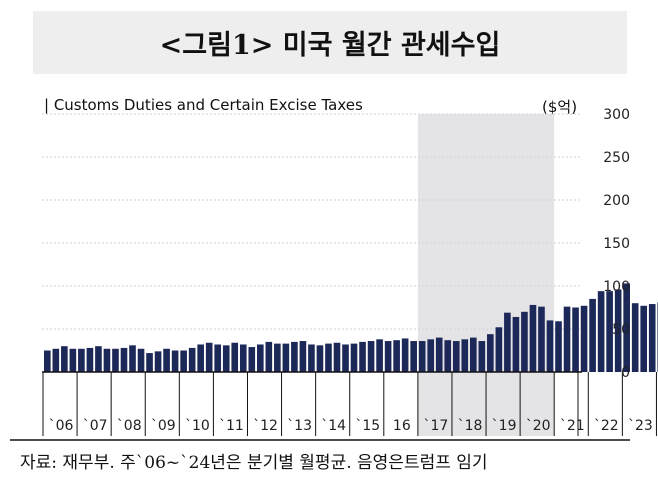 This screenshot has width=658, height=489. What do you see at coordinates (616, 201) in the screenshot?
I see `y-tick-label: 200` at bounding box center [616, 201].